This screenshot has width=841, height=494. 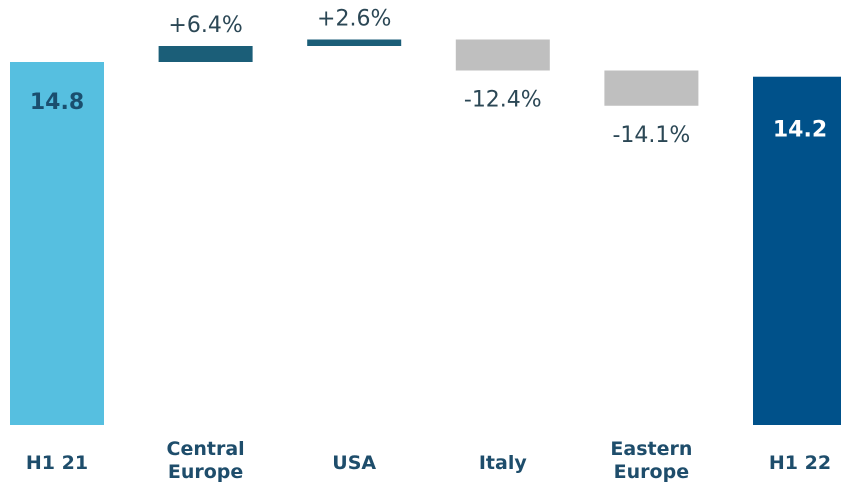 I want to click on change-label: -14.1%, so click(x=651, y=135).